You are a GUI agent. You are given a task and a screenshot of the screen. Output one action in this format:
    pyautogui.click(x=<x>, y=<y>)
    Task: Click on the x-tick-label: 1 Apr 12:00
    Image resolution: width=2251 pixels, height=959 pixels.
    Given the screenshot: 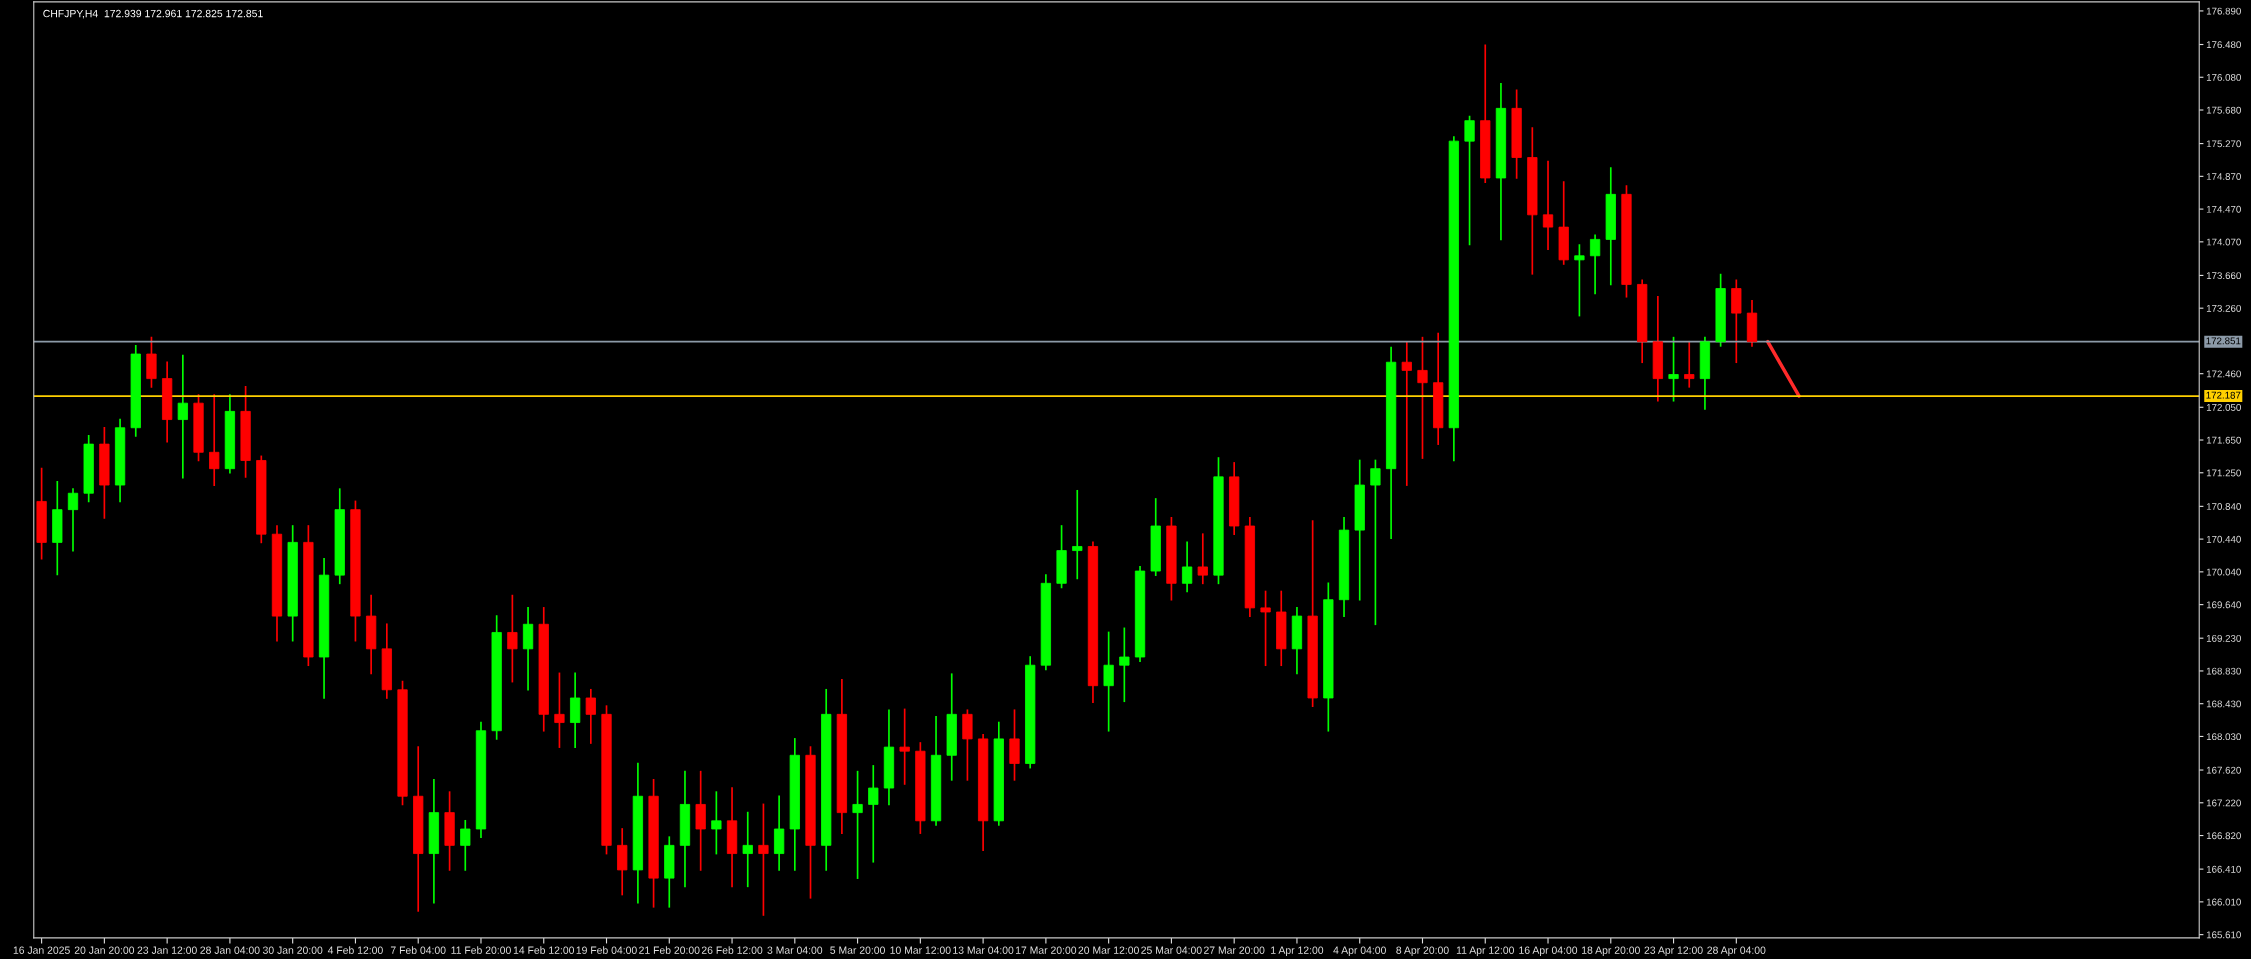 What is the action you would take?
    pyautogui.click(x=1297, y=951)
    